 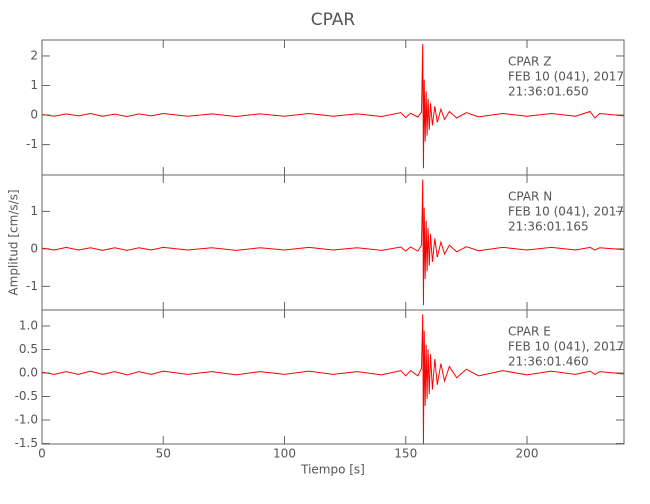 I want to click on y-axis-label: Amplitud [cm/s/s], so click(x=14, y=242).